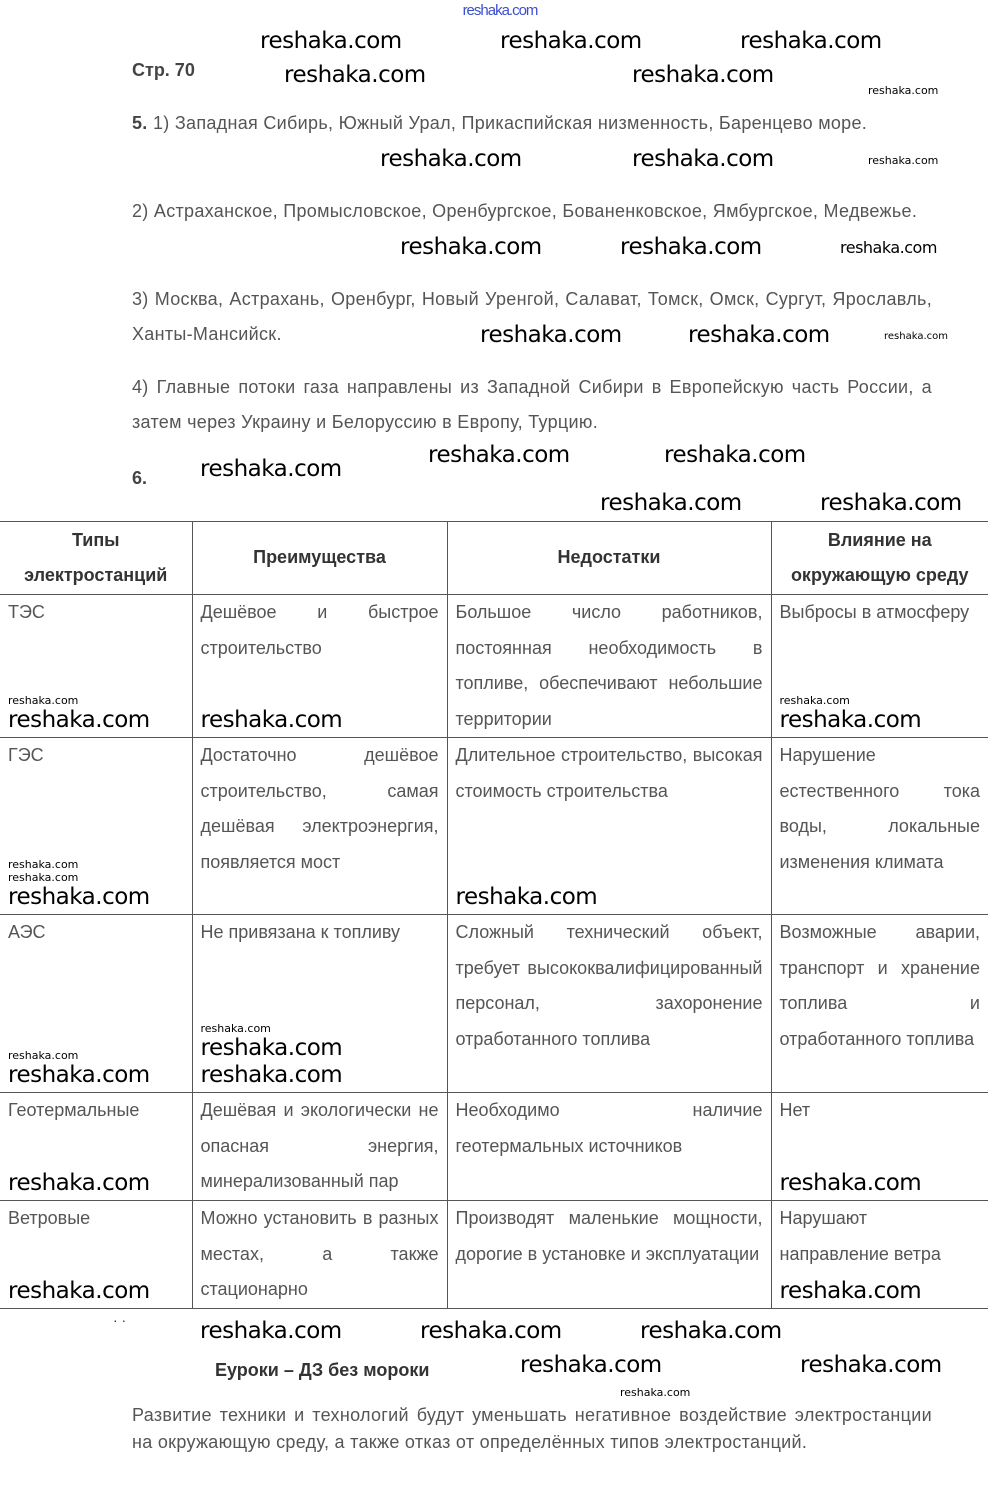 This screenshot has height=1492, width=1000. I want to click on cell-text: ТЭС, so click(26, 612).